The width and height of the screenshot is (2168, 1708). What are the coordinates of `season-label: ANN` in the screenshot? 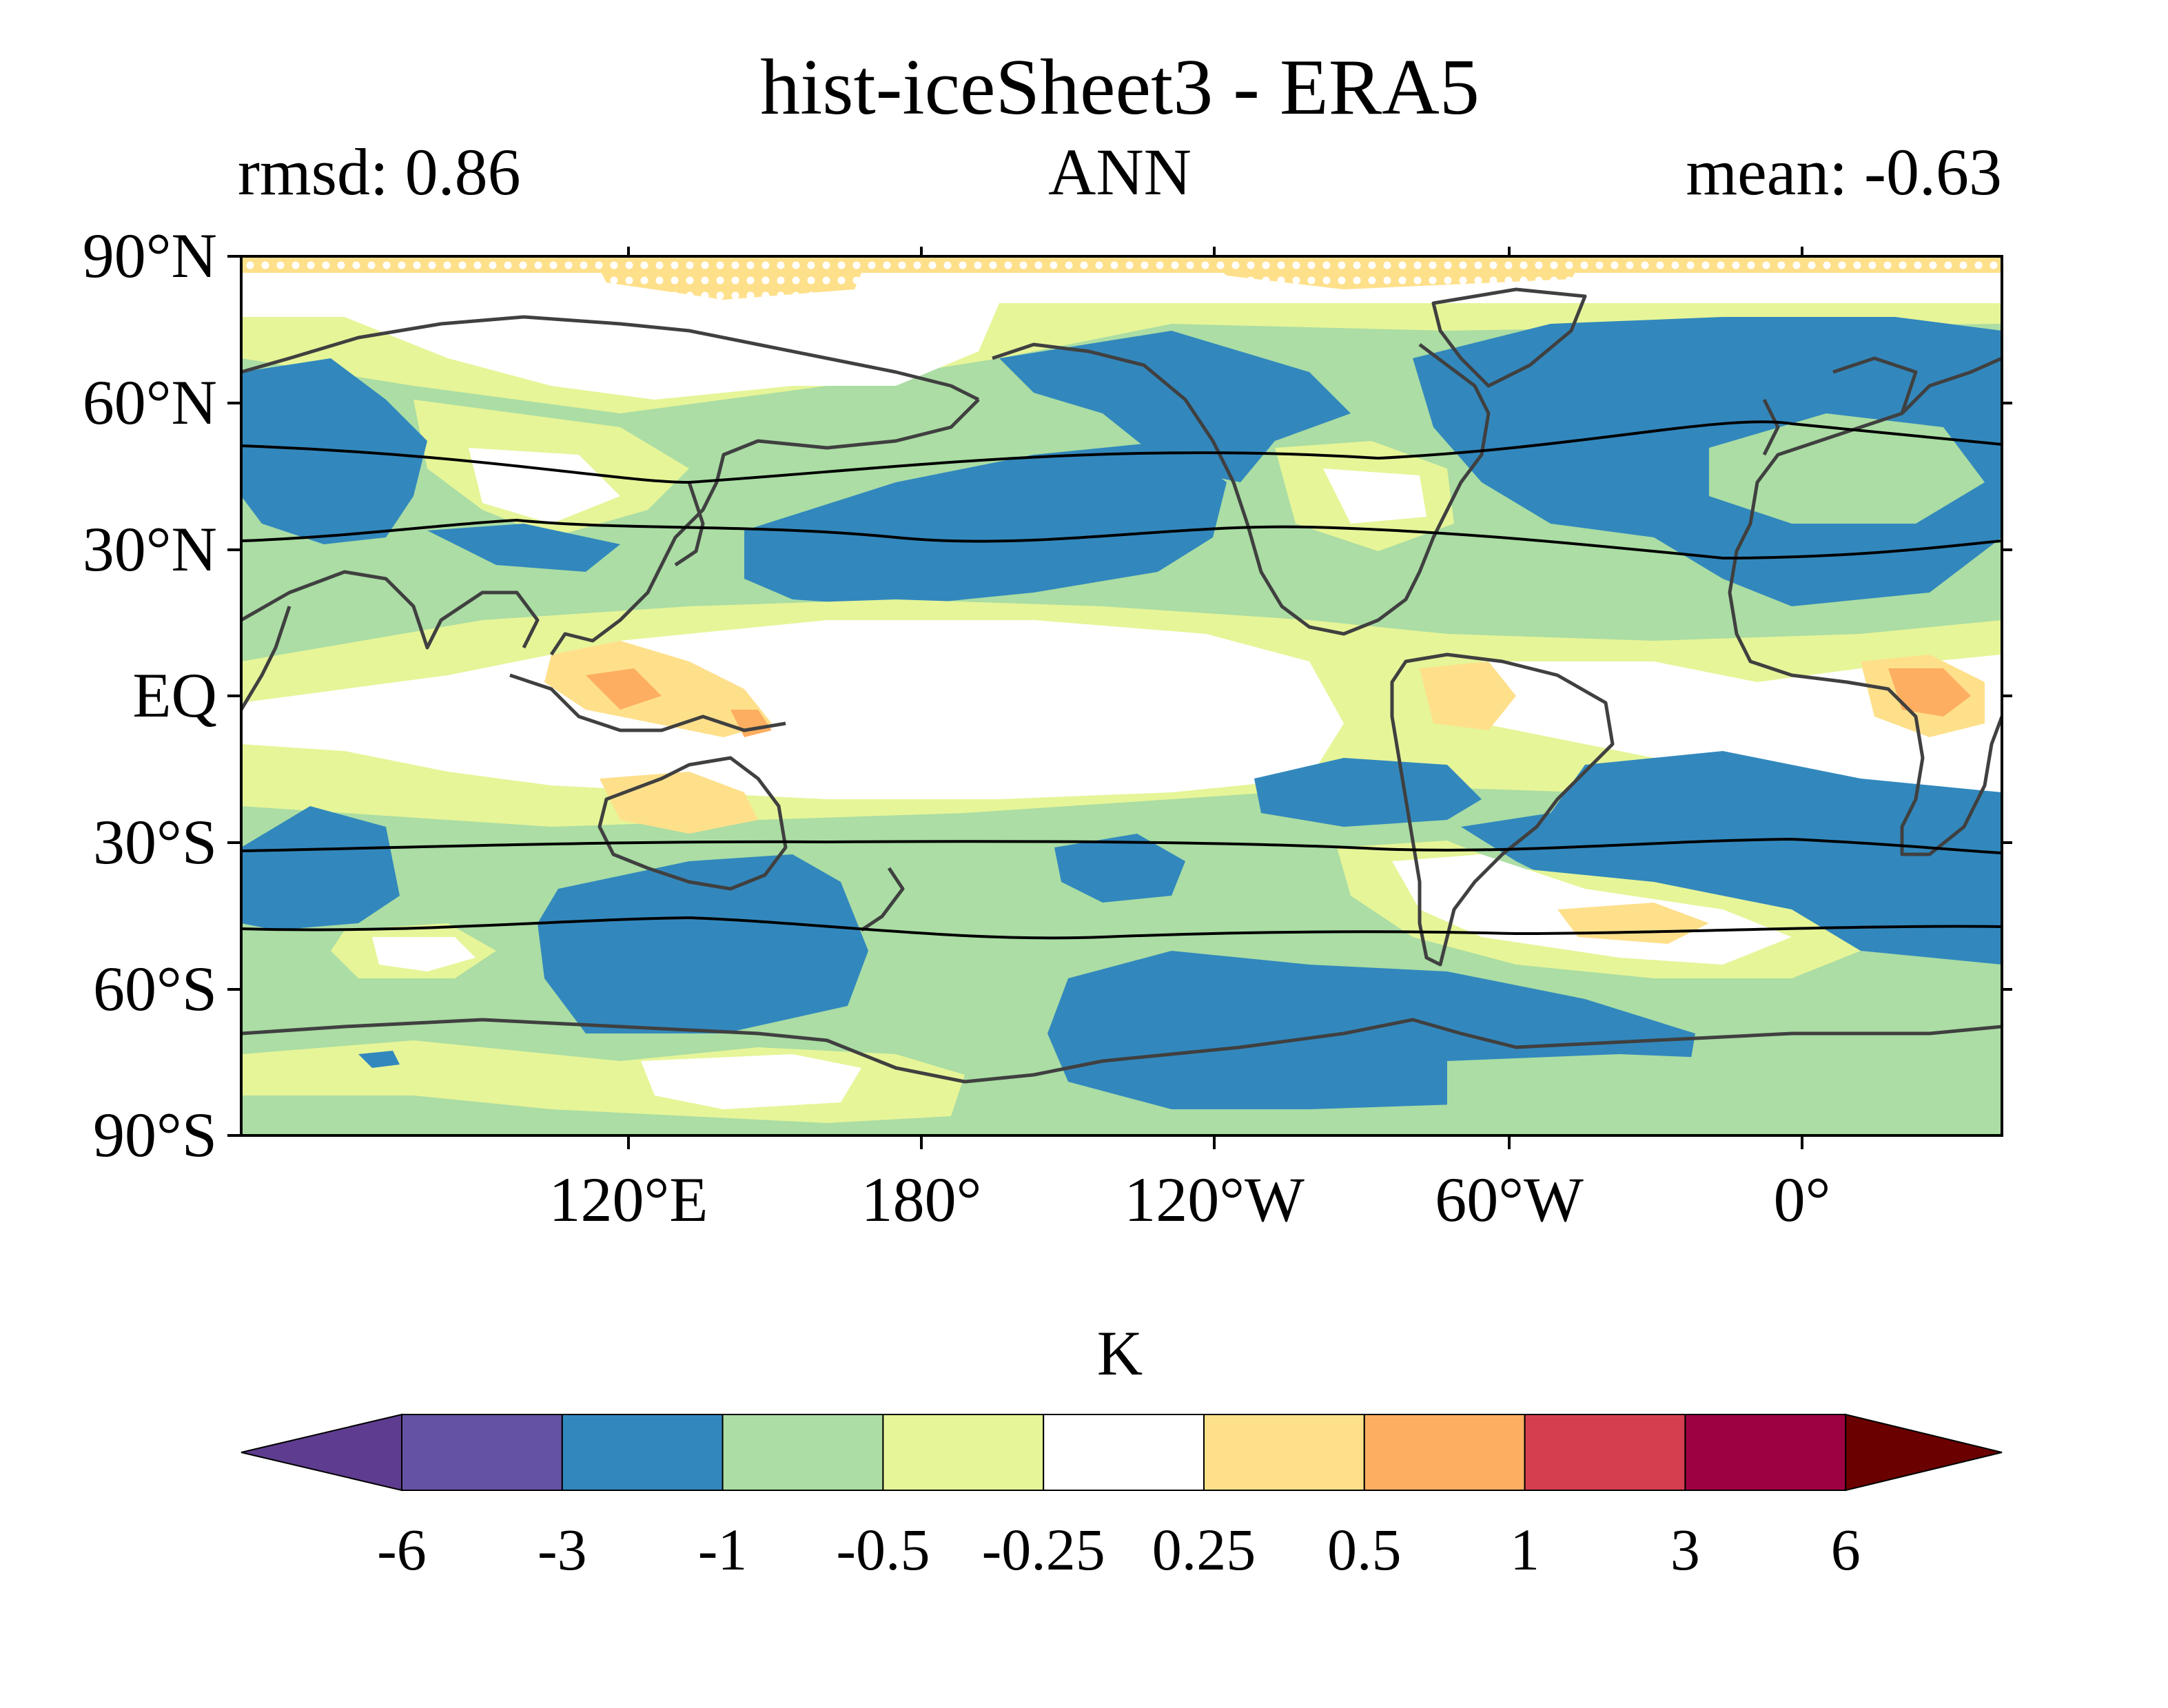 It's located at (1120, 172).